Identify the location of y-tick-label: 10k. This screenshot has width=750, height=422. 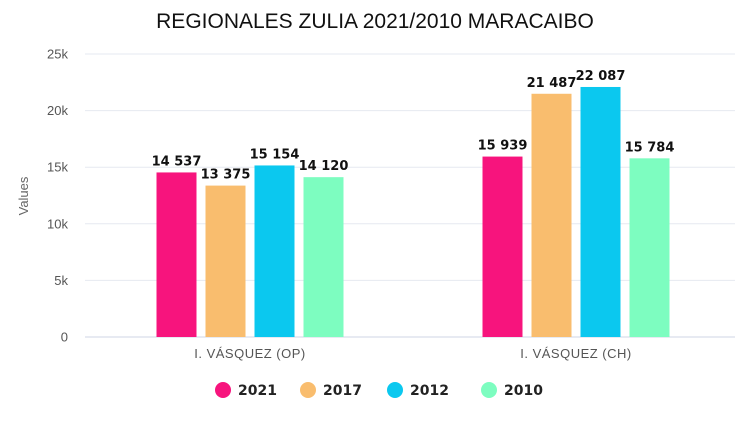
(57, 223).